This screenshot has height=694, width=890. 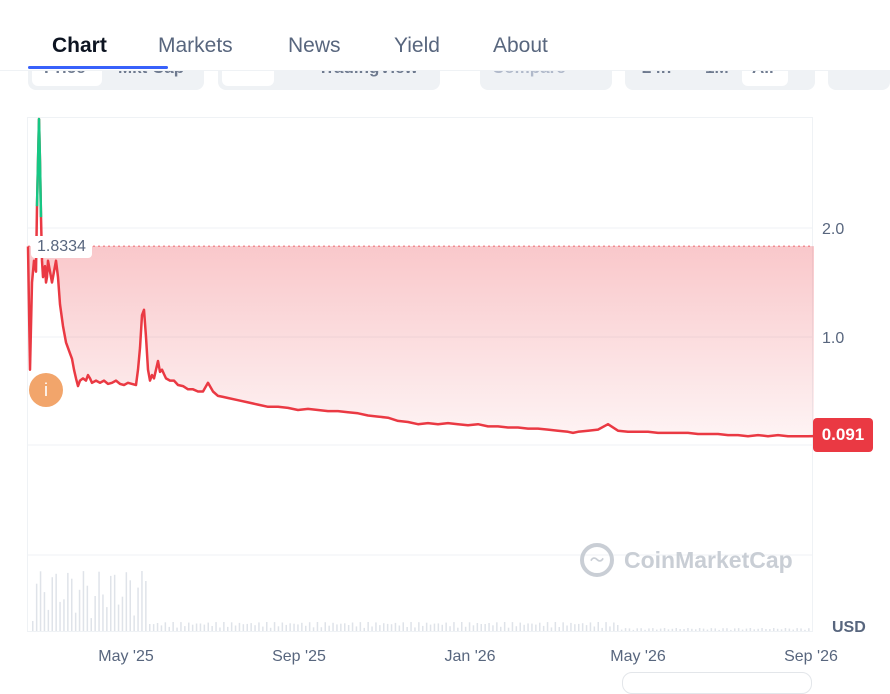 I want to click on x-tick-label: May '25, so click(x=126, y=656).